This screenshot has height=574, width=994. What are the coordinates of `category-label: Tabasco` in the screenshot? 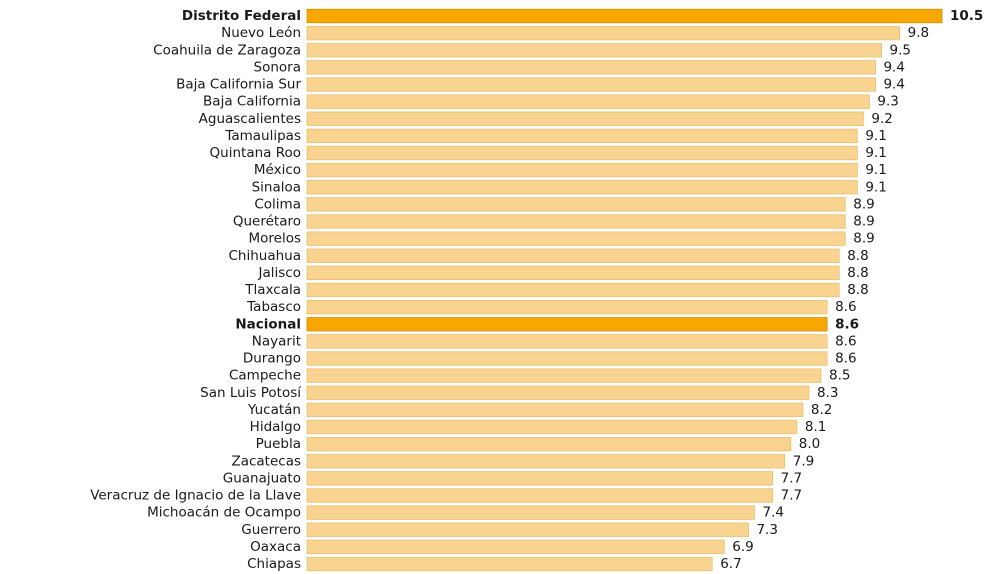 It's located at (273, 307).